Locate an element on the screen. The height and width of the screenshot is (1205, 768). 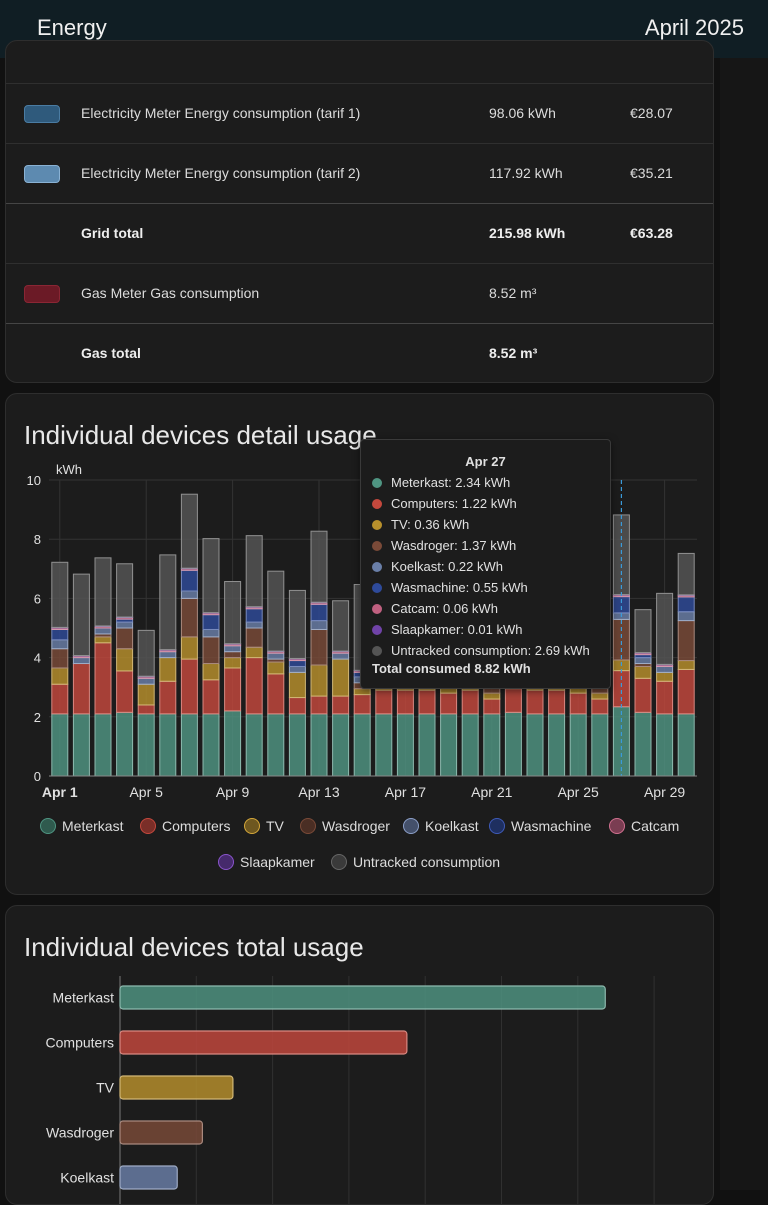
legend-wasdroger: Wasdroger is located at coordinates (345, 826).